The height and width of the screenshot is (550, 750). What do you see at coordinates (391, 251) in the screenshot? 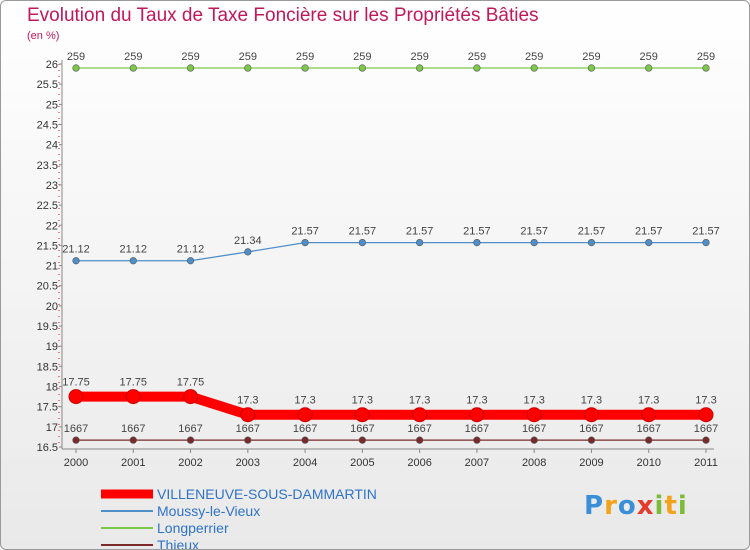
I see `series-line` at bounding box center [391, 251].